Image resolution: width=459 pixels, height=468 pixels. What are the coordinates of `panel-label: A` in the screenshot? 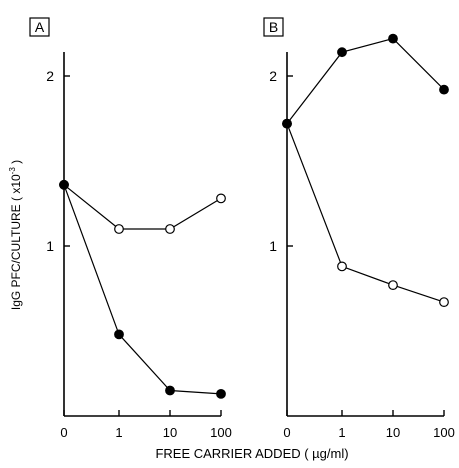 It's located at (40, 27).